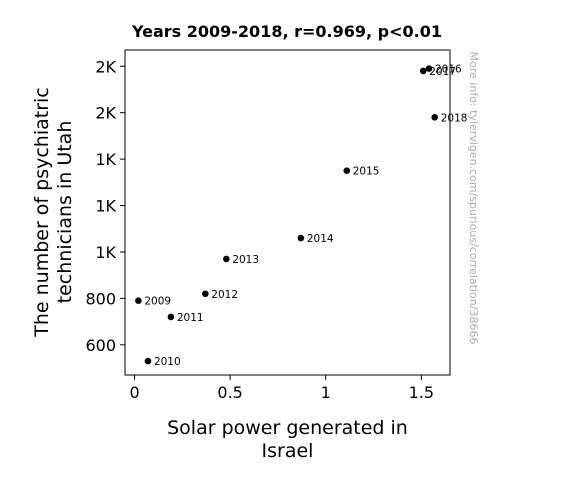 Image resolution: width=575 pixels, height=500 pixels. What do you see at coordinates (442, 72) in the screenshot?
I see `data-point-label: 2017` at bounding box center [442, 72].